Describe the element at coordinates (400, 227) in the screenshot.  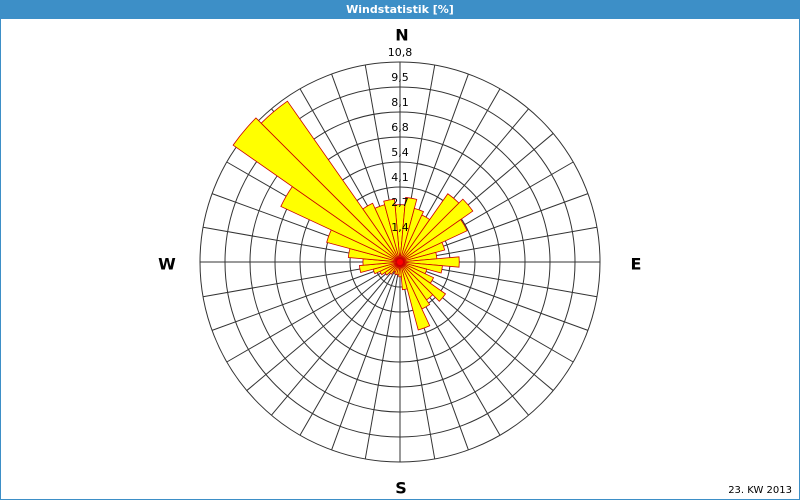
I see `r-tick-label: 1,4` at that location.